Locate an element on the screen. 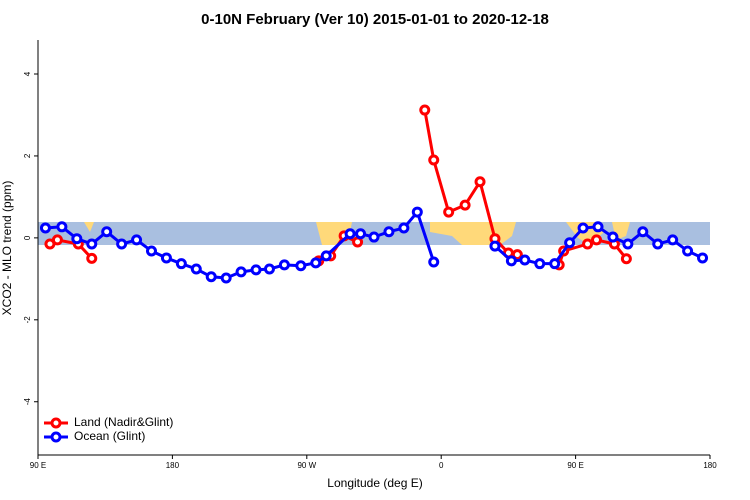 The width and height of the screenshot is (750, 500). y-tick-label: -4 is located at coordinates (27, 402).